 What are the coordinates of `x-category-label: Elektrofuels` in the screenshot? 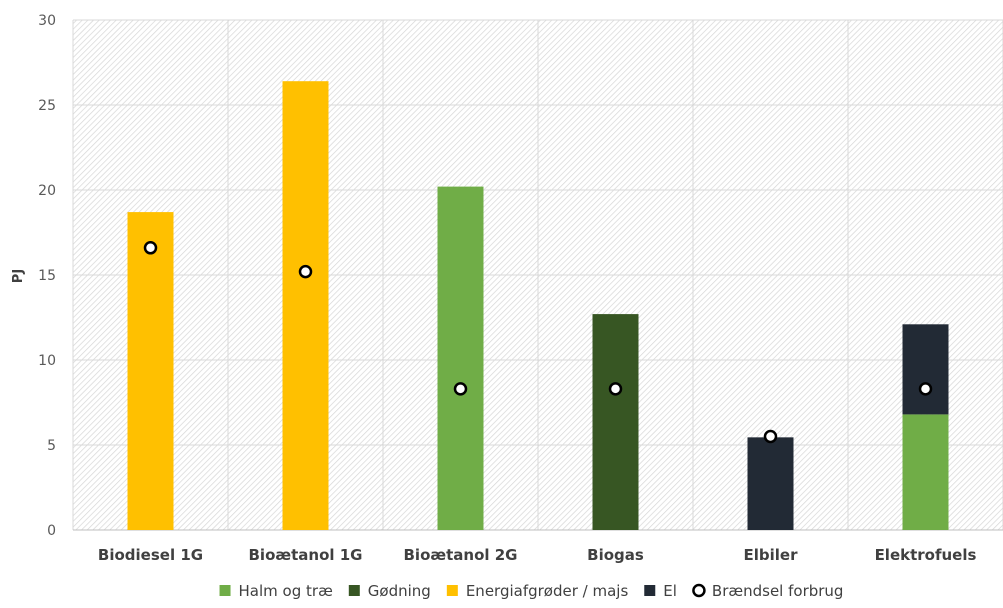 It's located at (926, 555).